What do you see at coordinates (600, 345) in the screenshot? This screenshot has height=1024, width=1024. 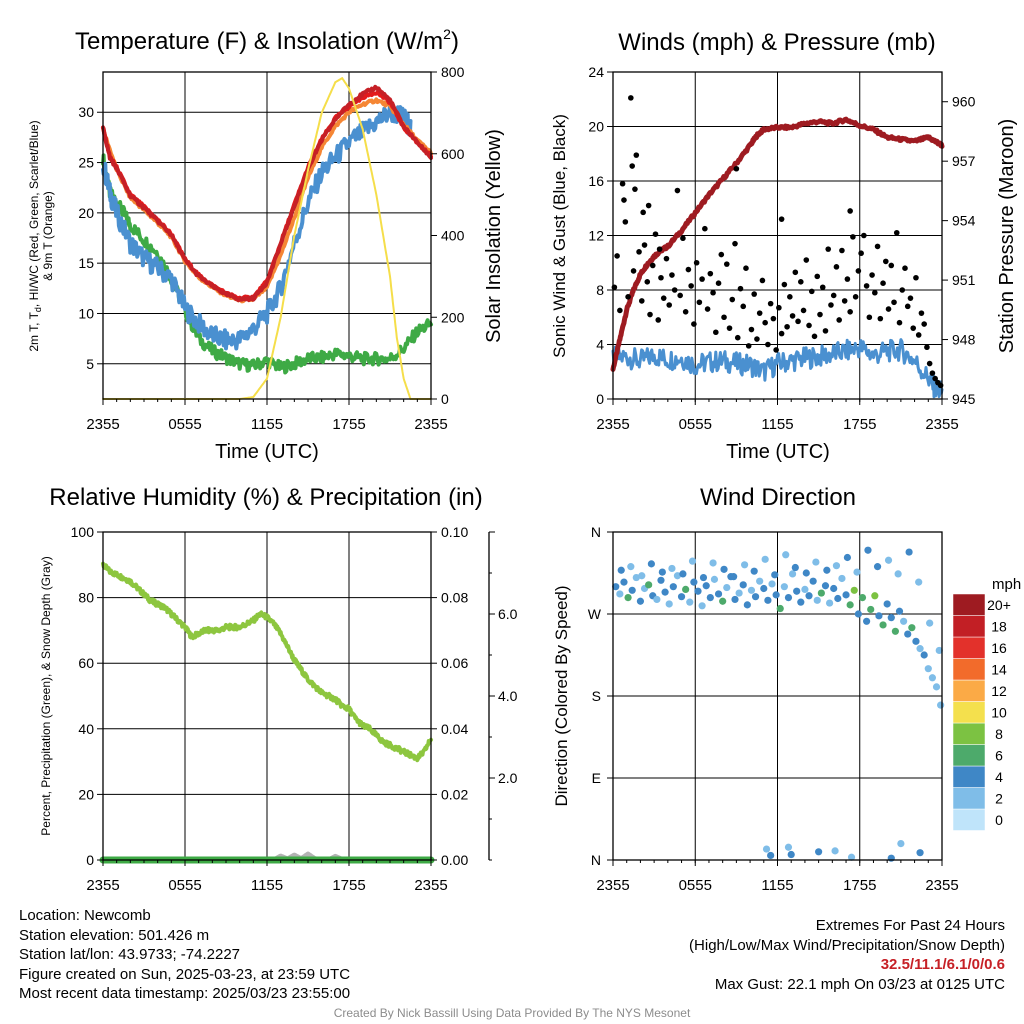 I see `y-tick-label: 4` at bounding box center [600, 345].